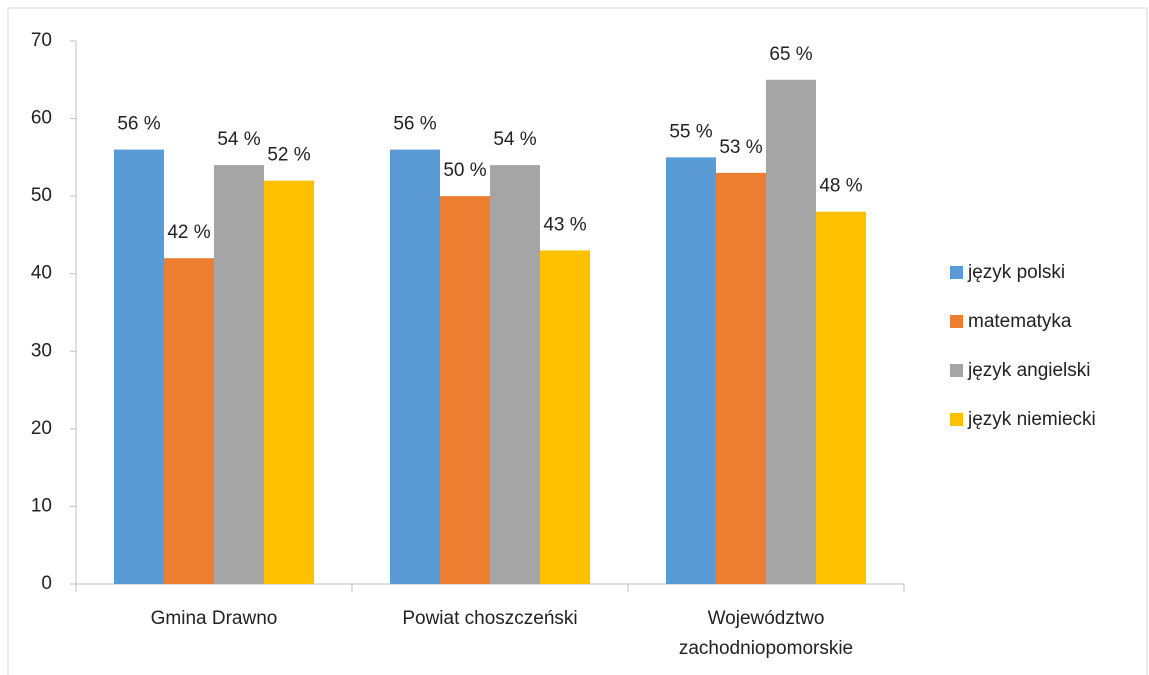  What do you see at coordinates (690, 131) in the screenshot?
I see `data-label: 55 %` at bounding box center [690, 131].